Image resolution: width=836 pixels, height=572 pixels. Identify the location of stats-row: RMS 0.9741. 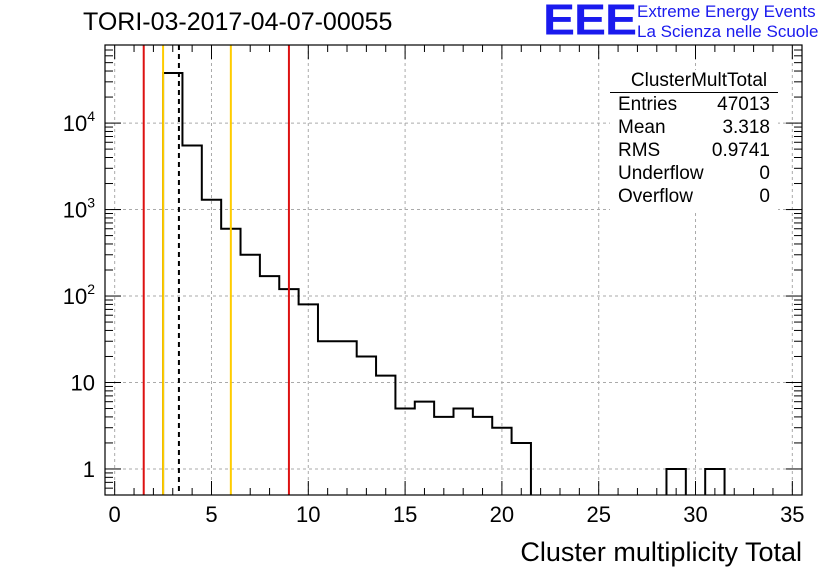
(694, 150).